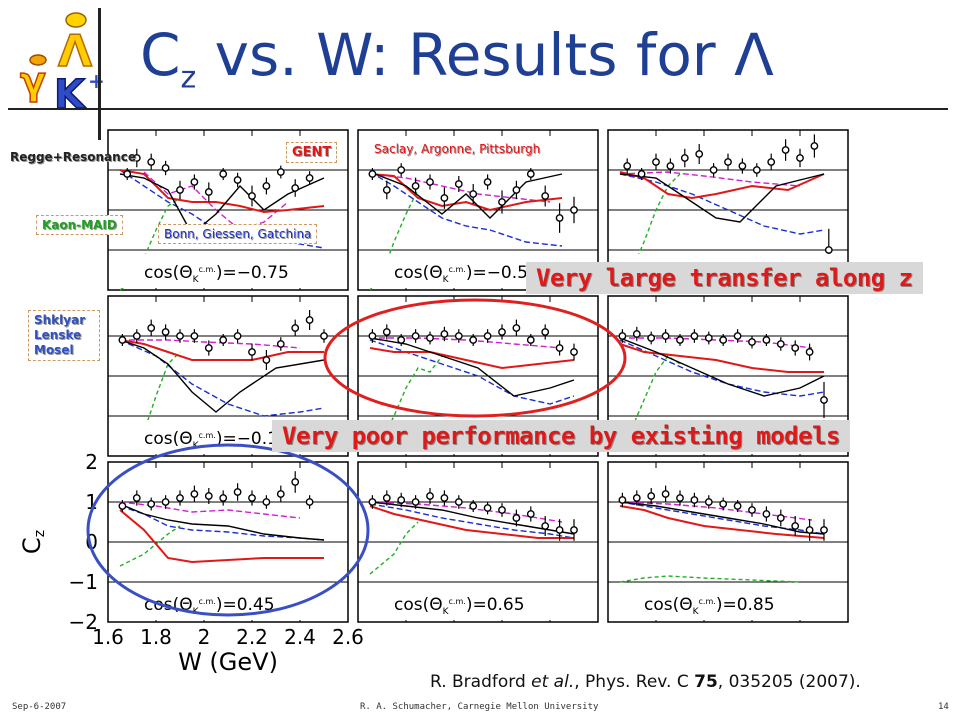 Image resolution: width=960 pixels, height=720 pixels. Describe the element at coordinates (79, 225) in the screenshot. I see `label-kaonmaid: Kaon-MAID` at that location.